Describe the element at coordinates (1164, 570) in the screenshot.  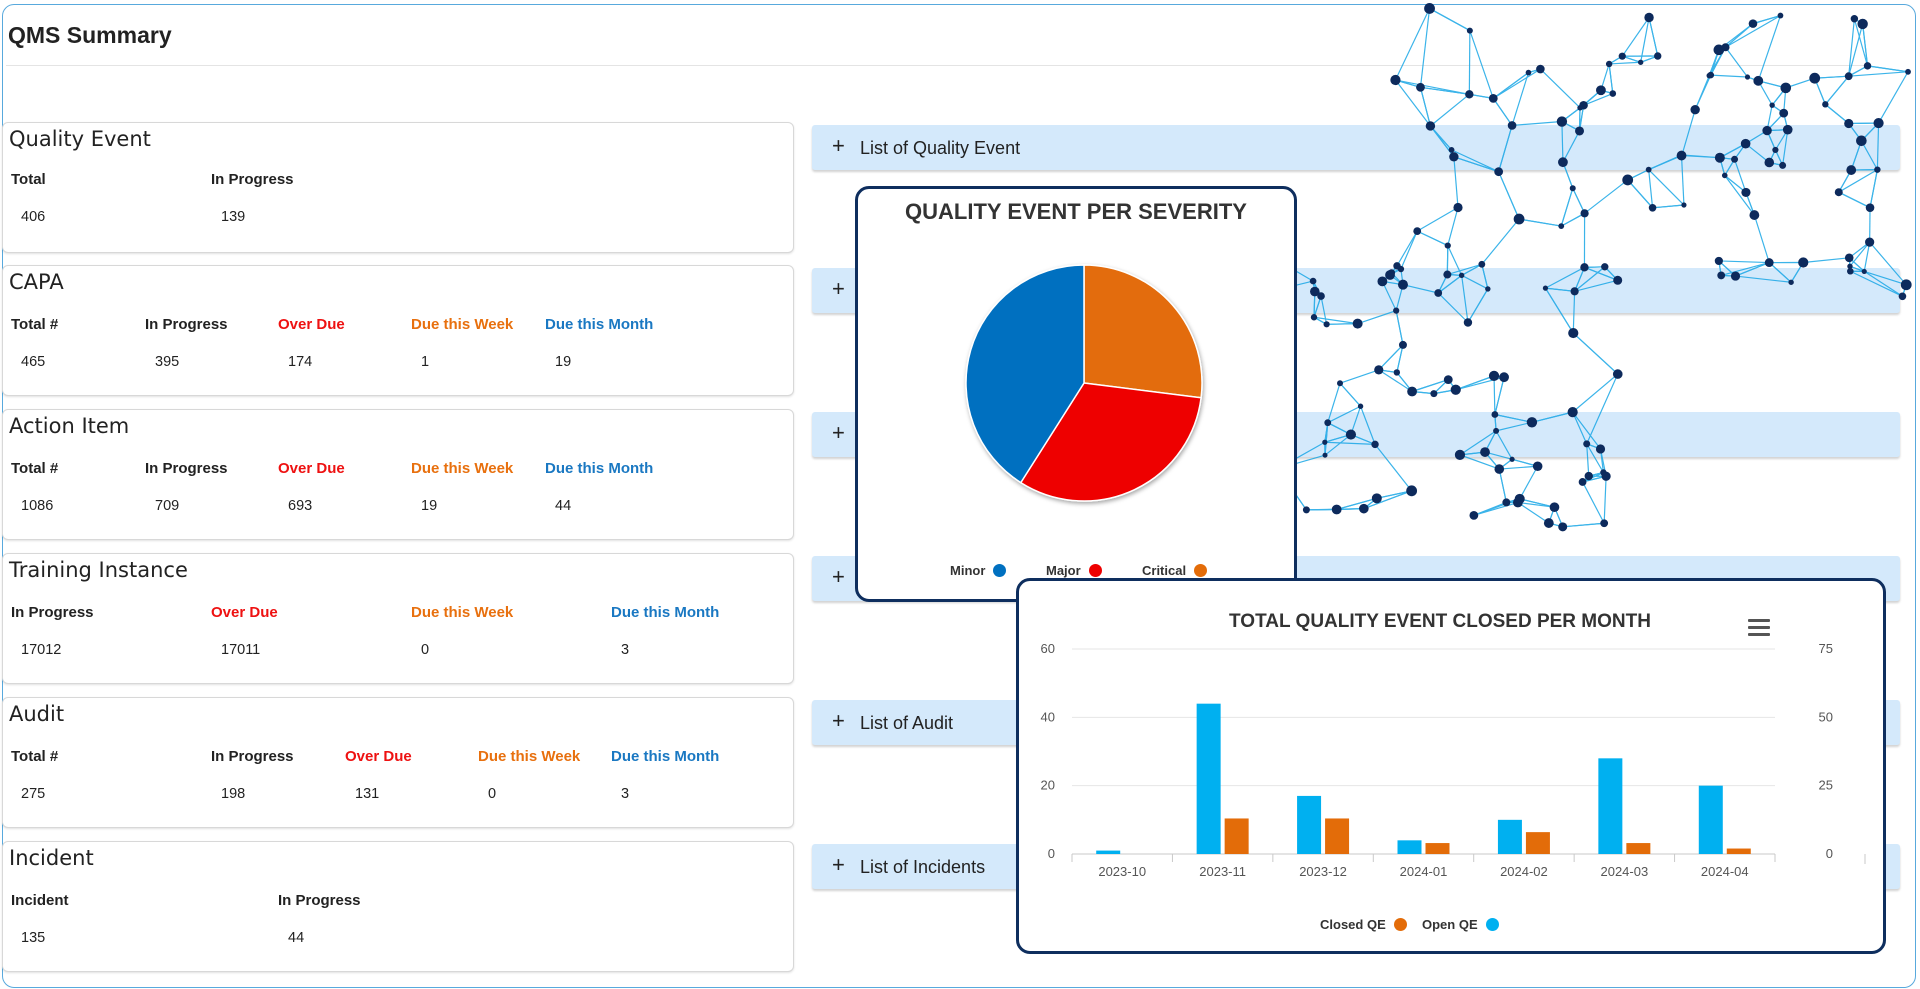
I see `legend-label: Critical` at that location.